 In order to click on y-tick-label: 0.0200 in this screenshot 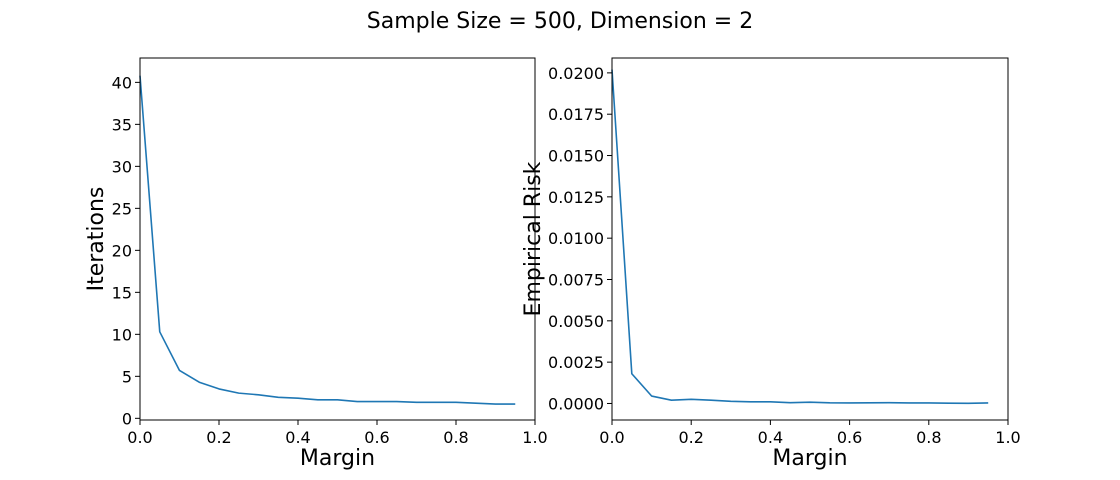, I will do `click(576, 73)`.